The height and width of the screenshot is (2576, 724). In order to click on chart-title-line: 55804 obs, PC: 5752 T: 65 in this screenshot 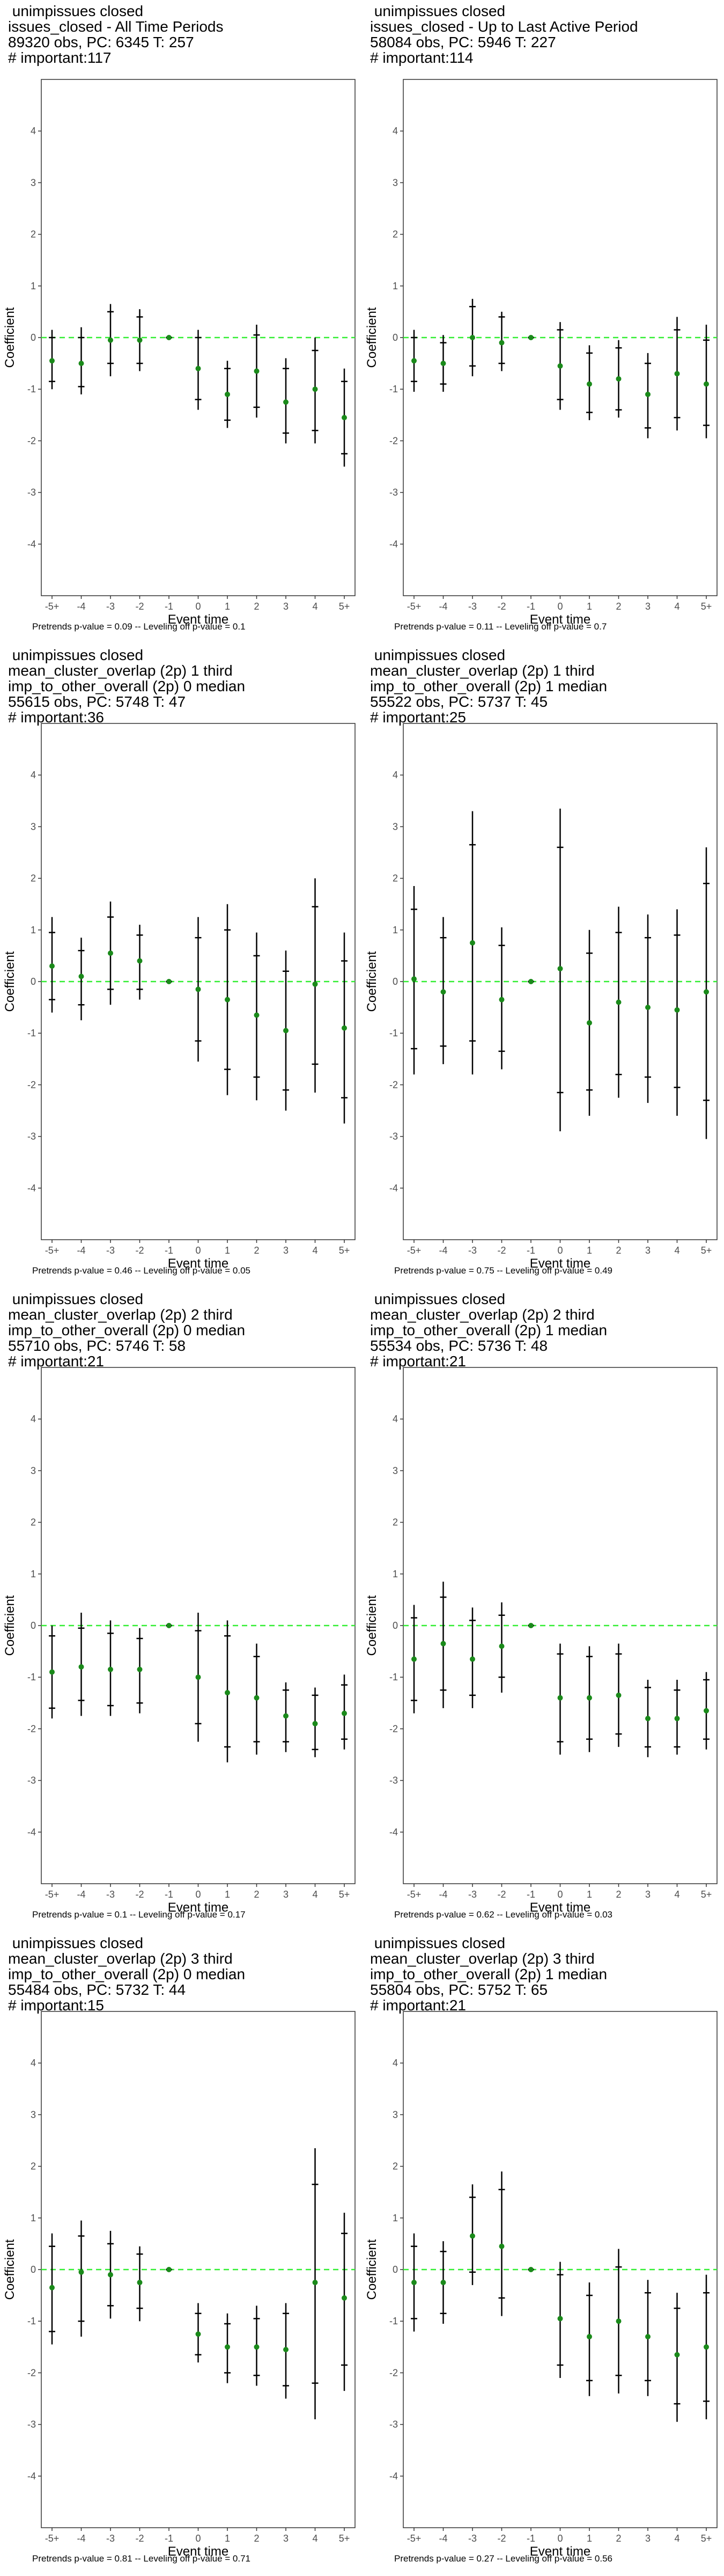, I will do `click(459, 1989)`.